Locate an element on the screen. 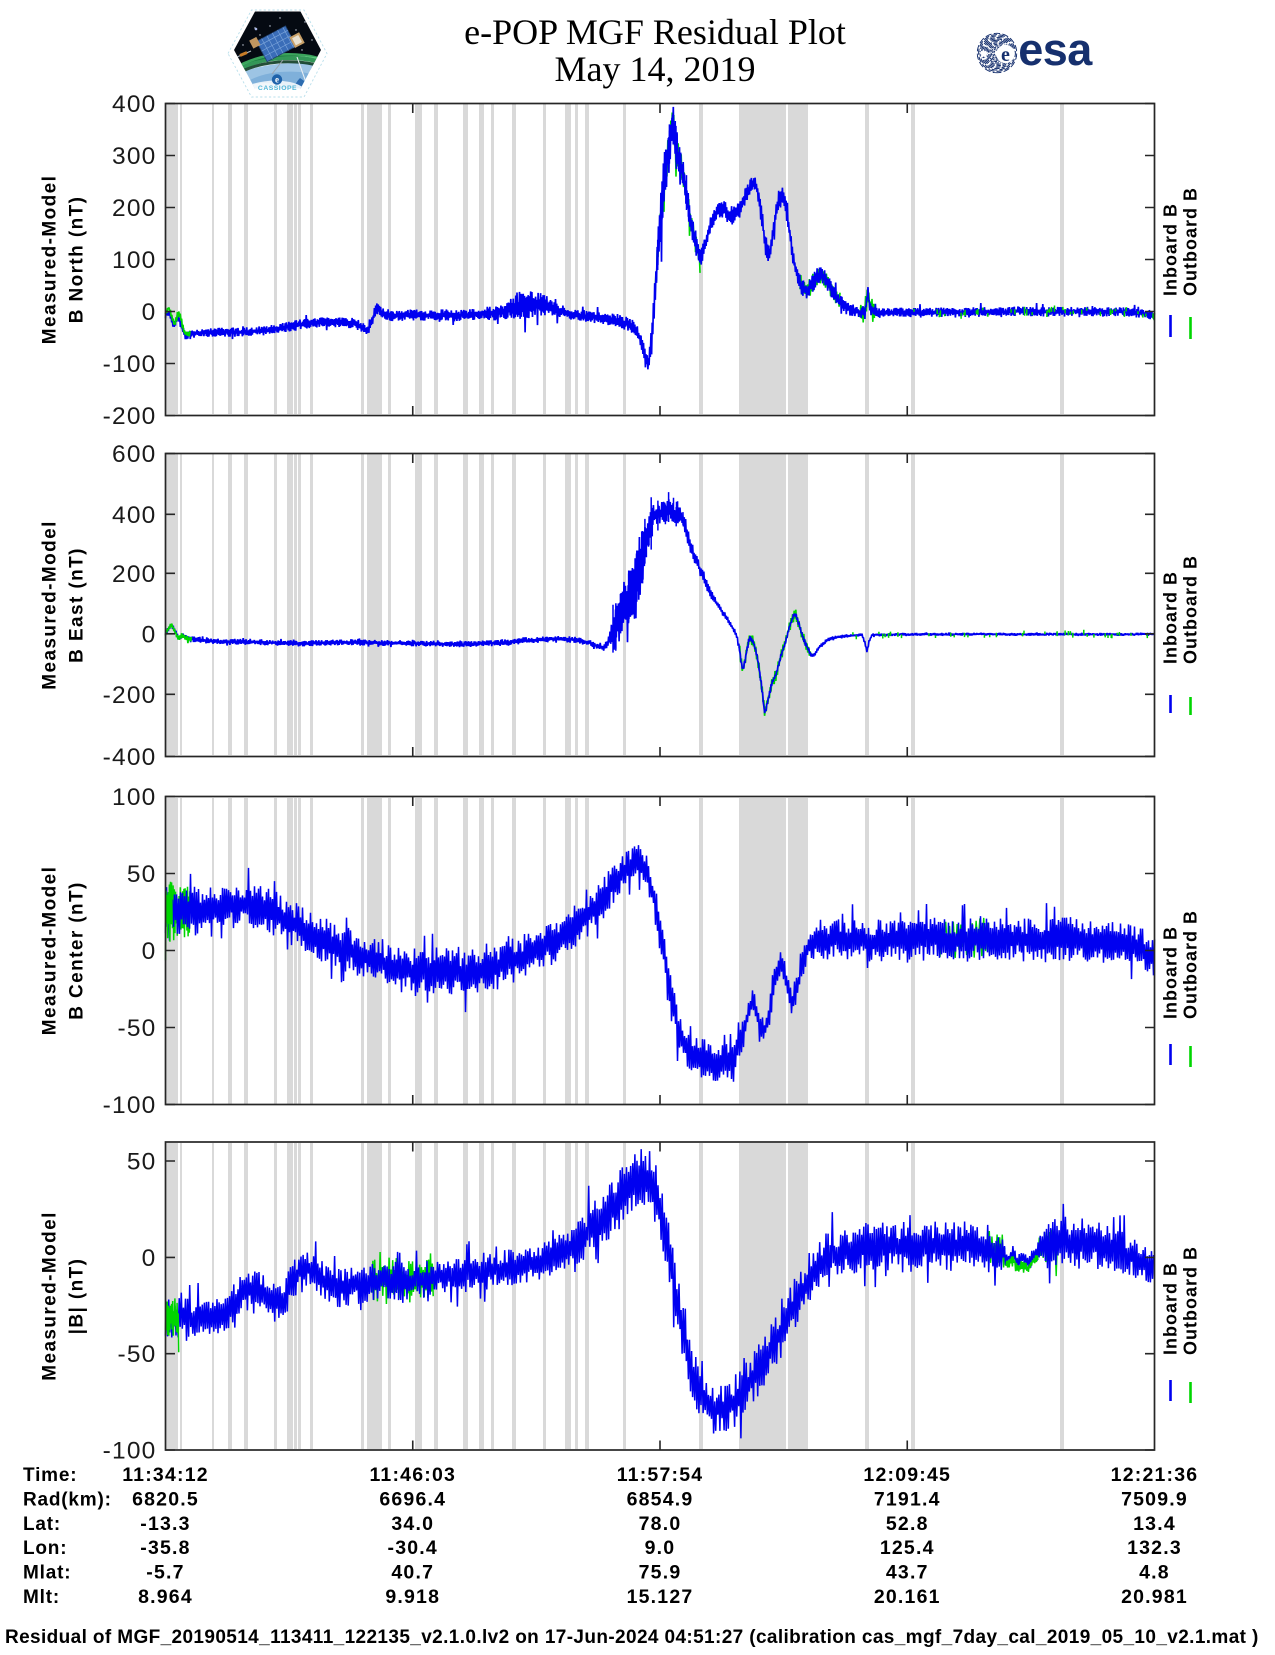 The width and height of the screenshot is (1275, 1655). svg-text: 75.9 is located at coordinates (660, 1573).